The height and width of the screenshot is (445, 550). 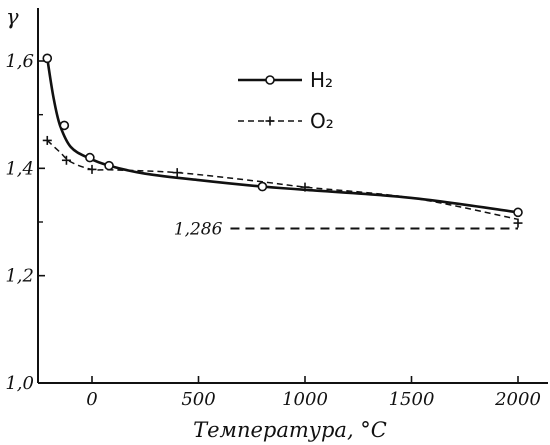 I want to click on y-axis-label: γ, so click(x=12, y=17).